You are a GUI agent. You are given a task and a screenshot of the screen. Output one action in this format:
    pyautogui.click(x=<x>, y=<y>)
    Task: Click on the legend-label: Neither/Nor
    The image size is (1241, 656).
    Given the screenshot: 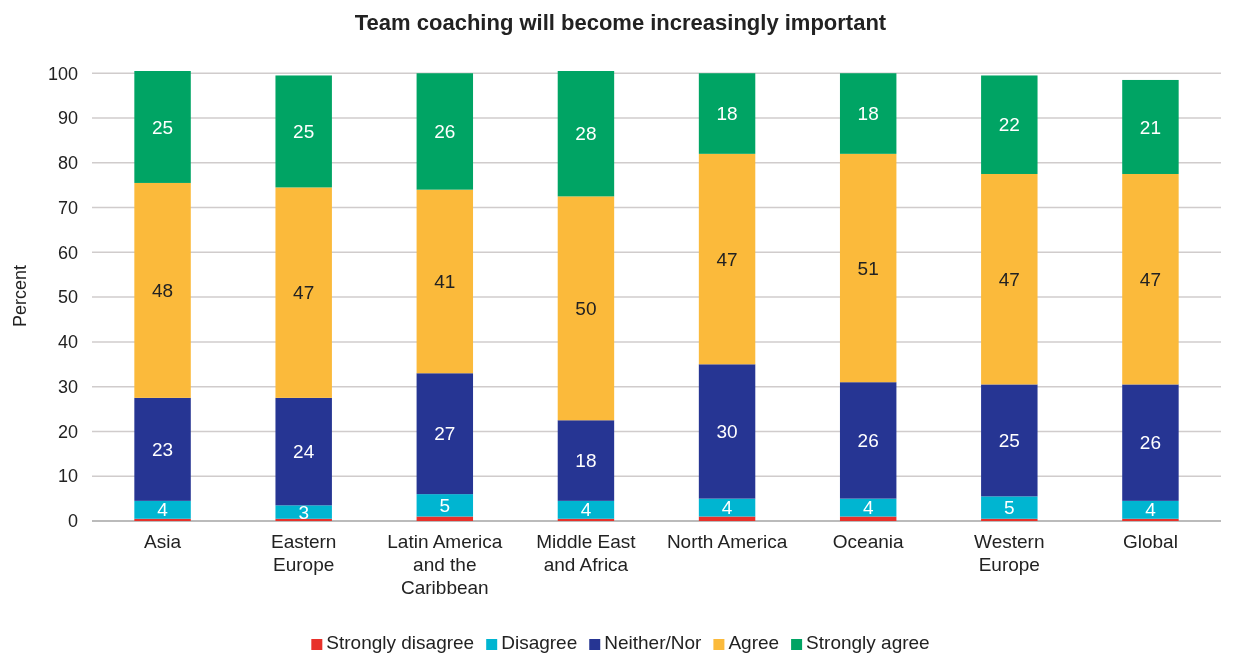 What is the action you would take?
    pyautogui.click(x=653, y=642)
    